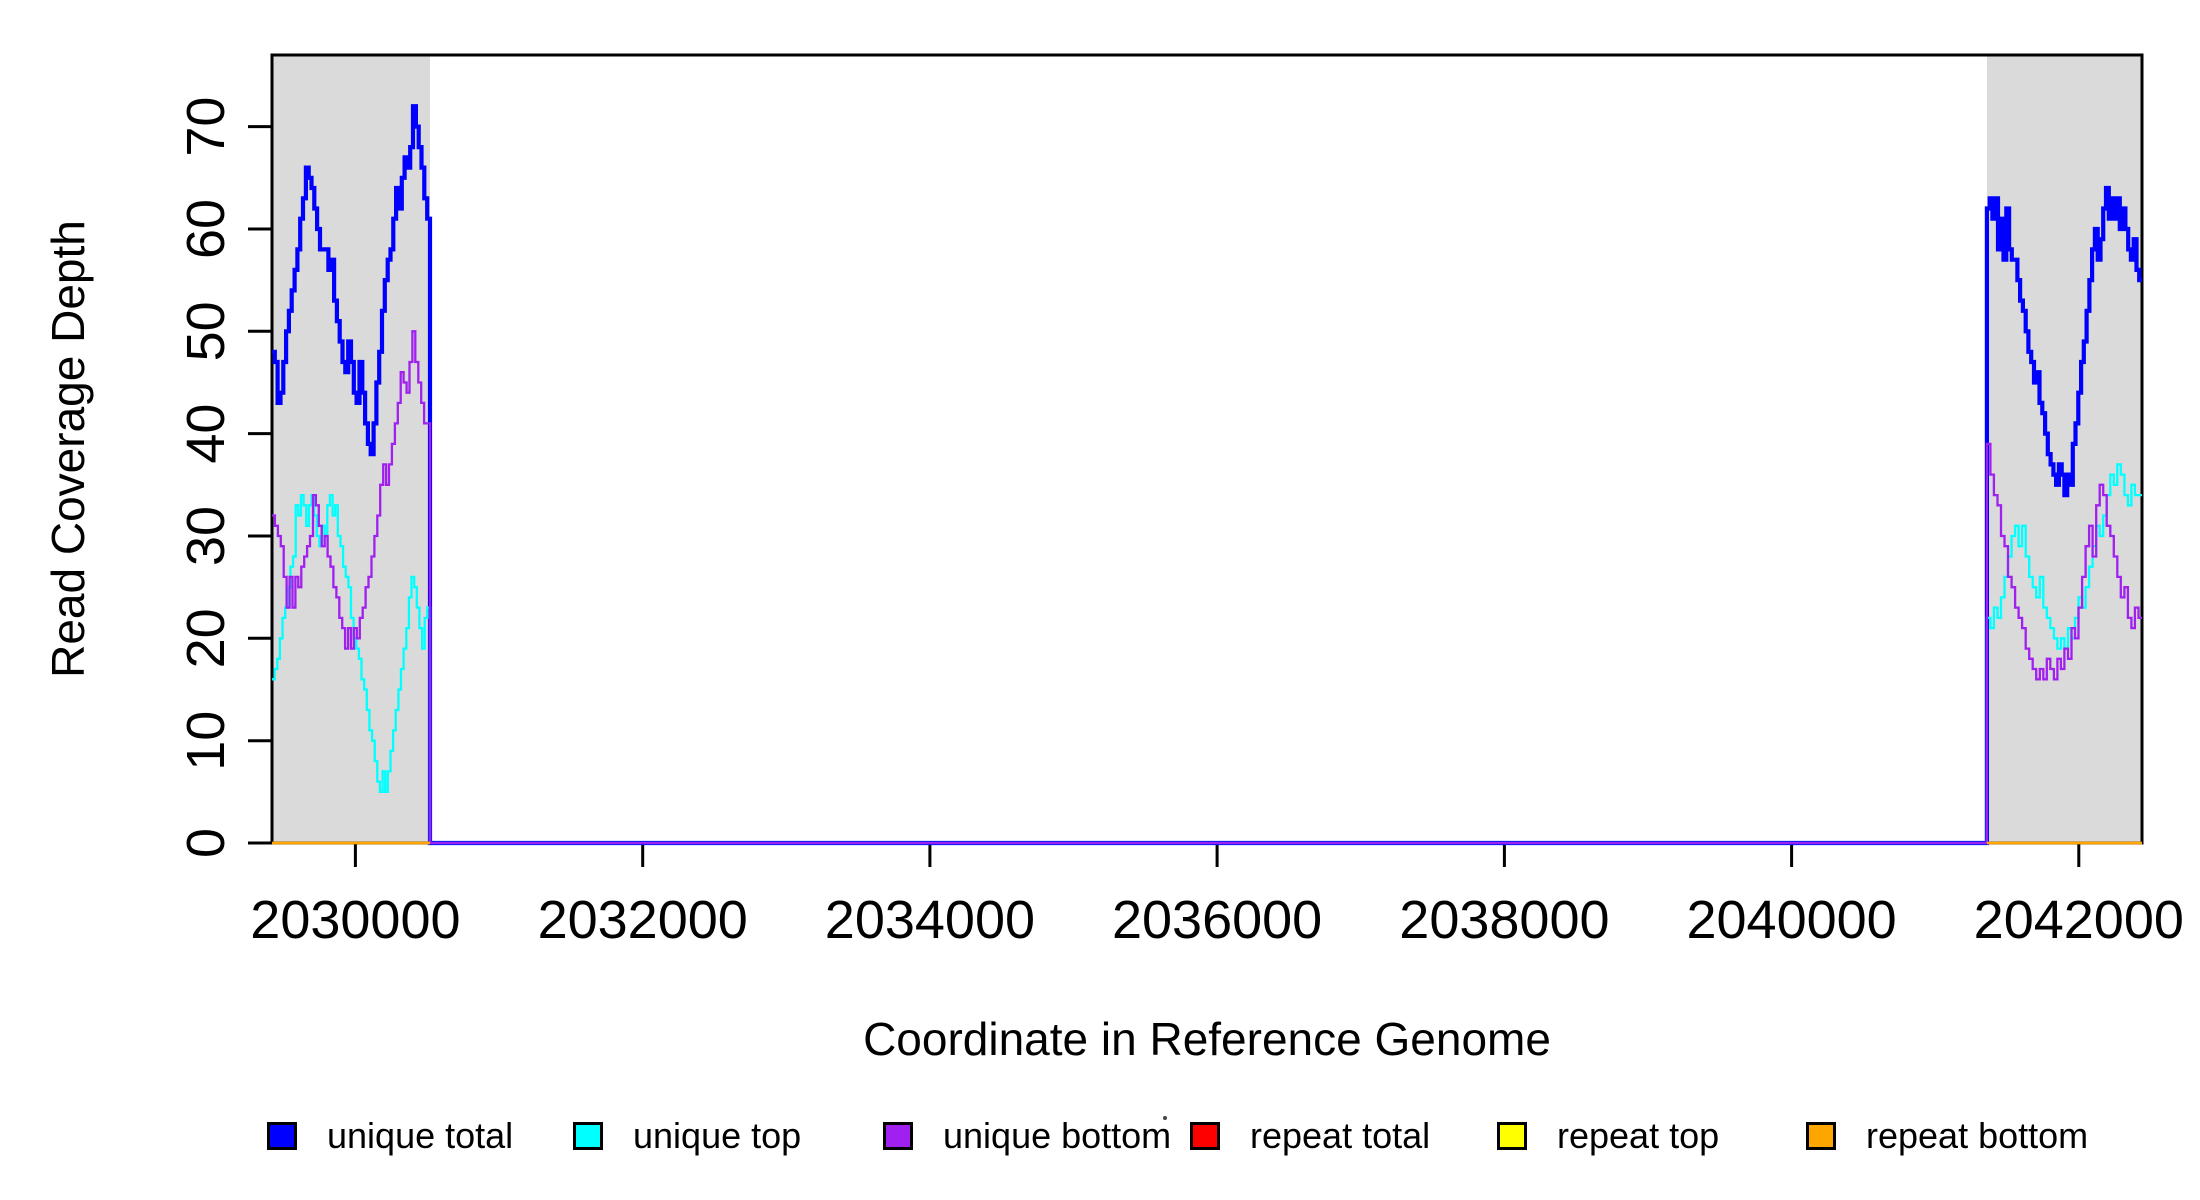  I want to click on legend-item-unique-top: unique top, so click(687, 1135).